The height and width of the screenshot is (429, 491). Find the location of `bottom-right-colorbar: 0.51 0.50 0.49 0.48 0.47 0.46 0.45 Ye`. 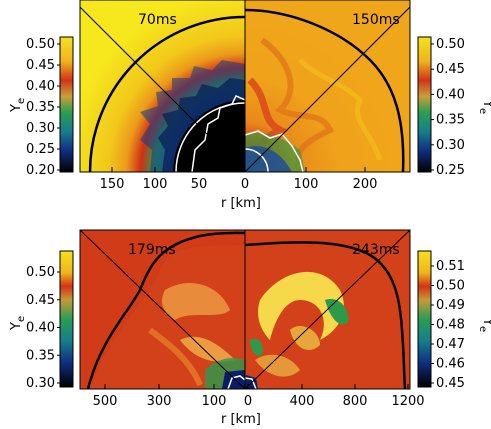

bottom-right-colorbar: 0.51 0.50 0.49 0.48 0.47 0.46 0.45 Ye is located at coordinates (454, 320).